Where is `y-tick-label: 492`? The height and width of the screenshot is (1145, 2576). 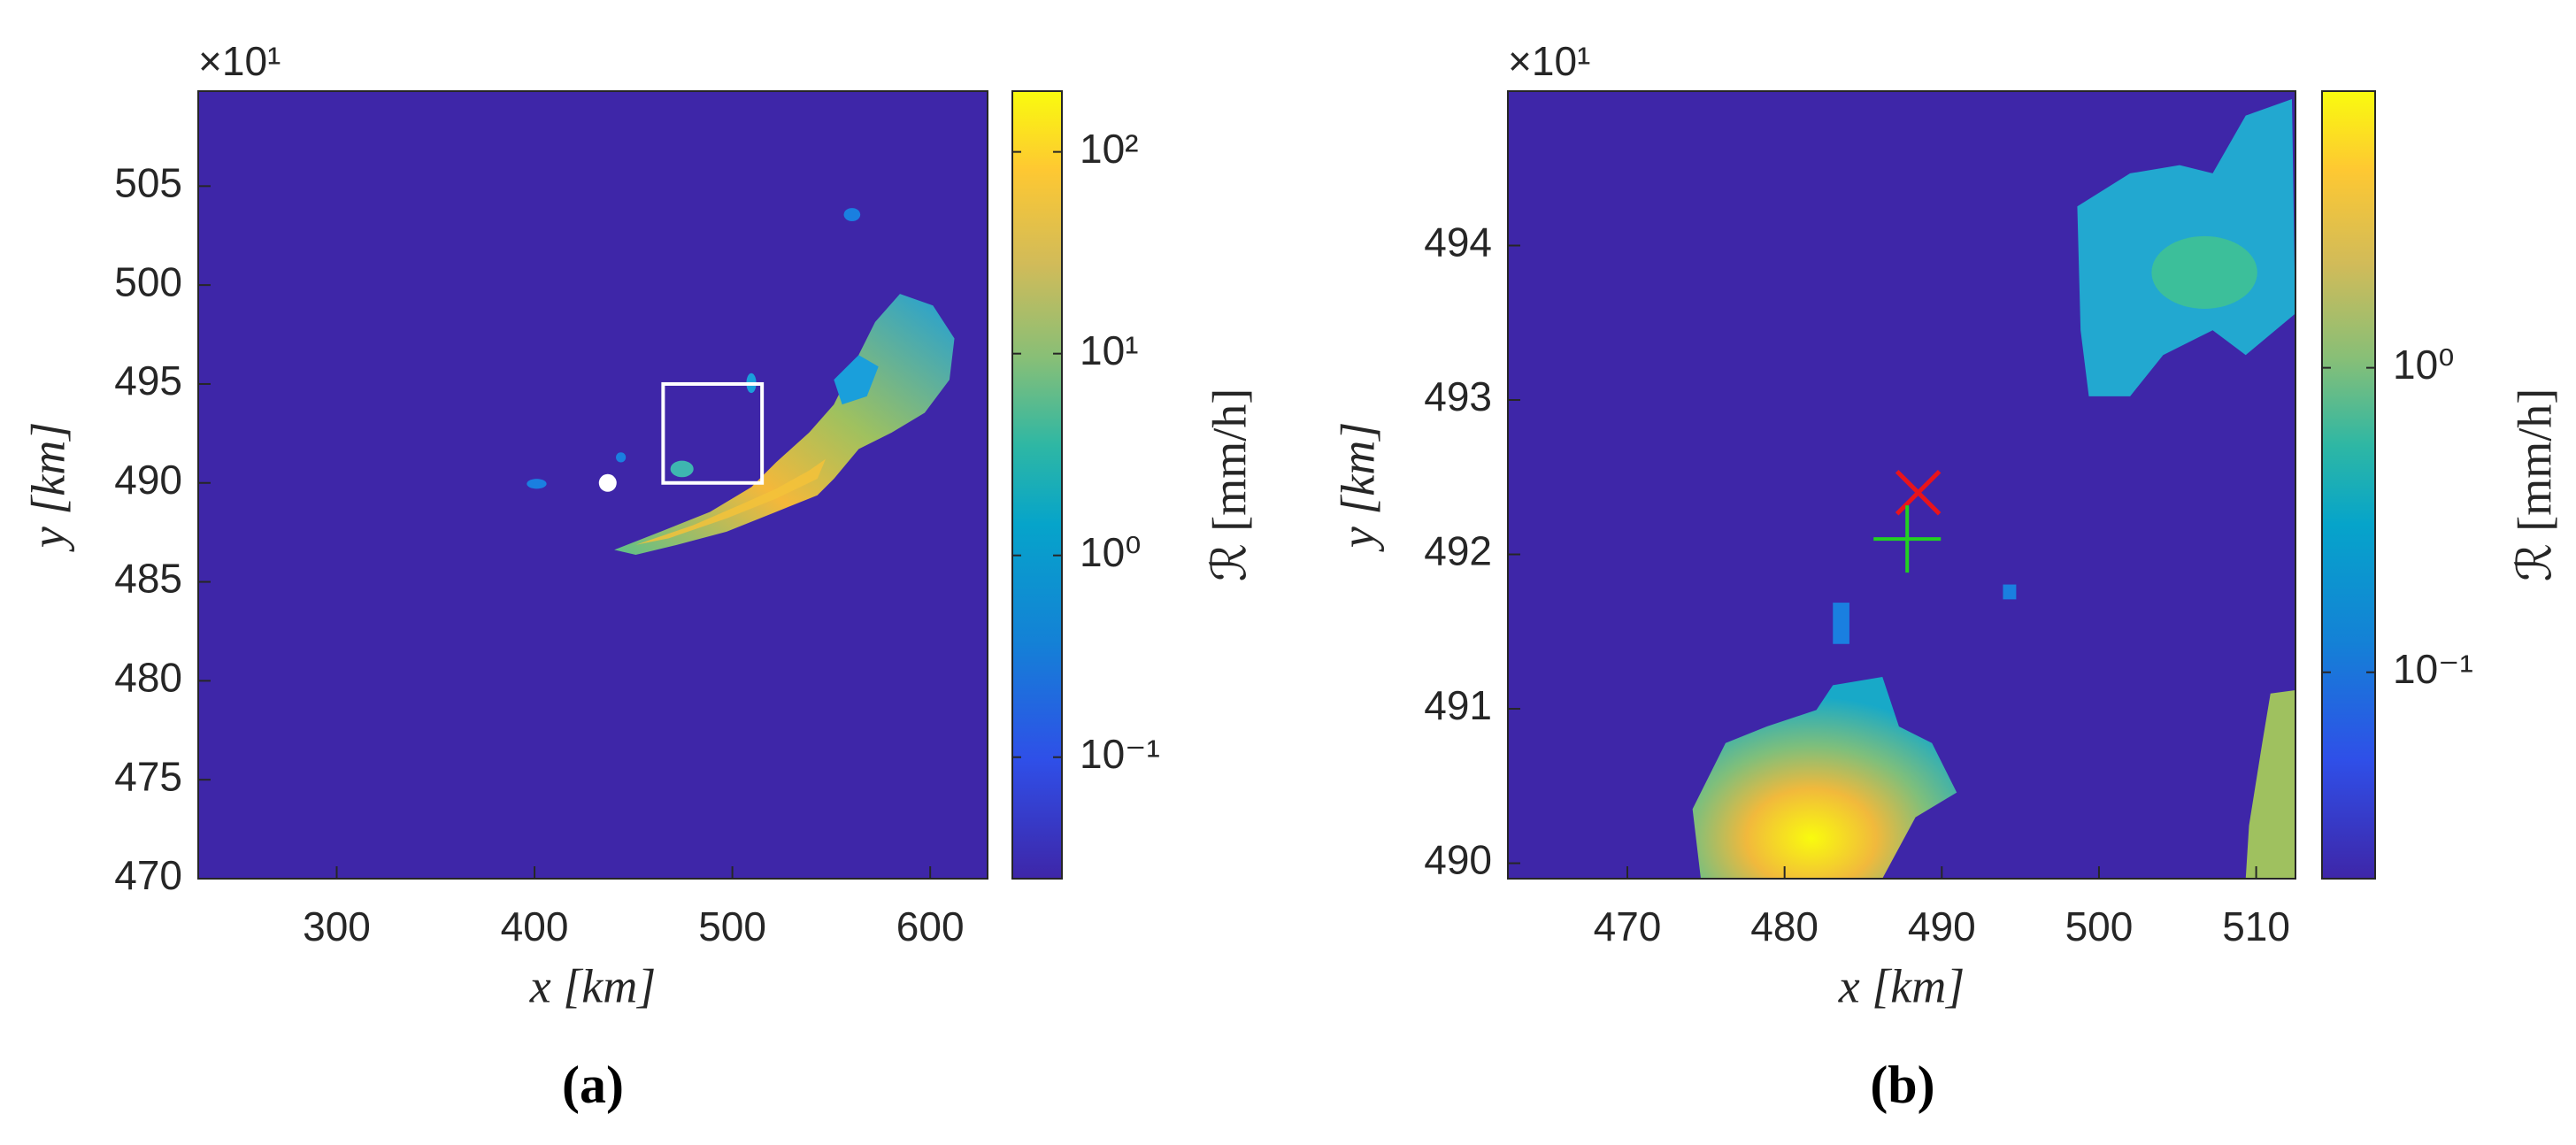
y-tick-label: 492 is located at coordinates (1458, 551).